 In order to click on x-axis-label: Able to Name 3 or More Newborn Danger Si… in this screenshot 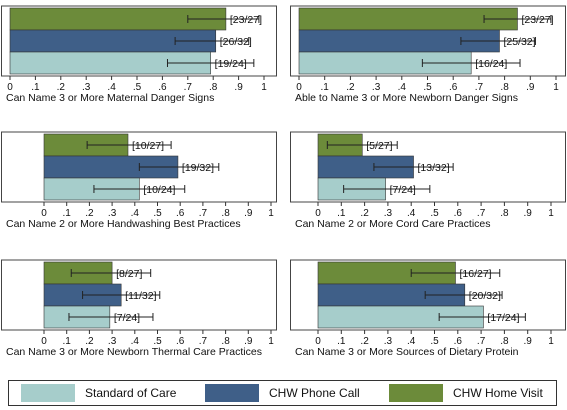, I will do `click(406, 98)`.